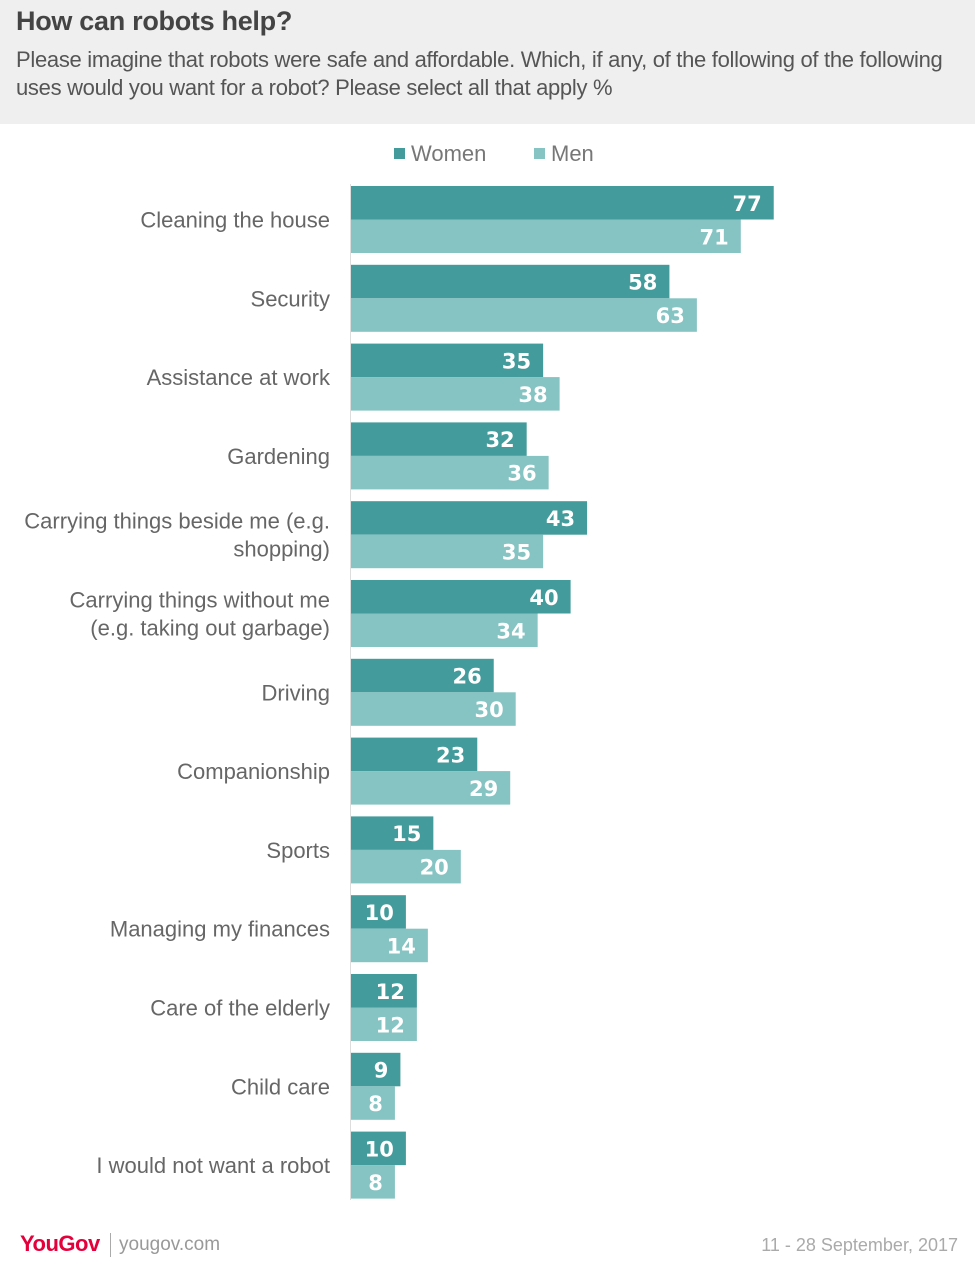  I want to click on data-label-women: 26, so click(467, 677).